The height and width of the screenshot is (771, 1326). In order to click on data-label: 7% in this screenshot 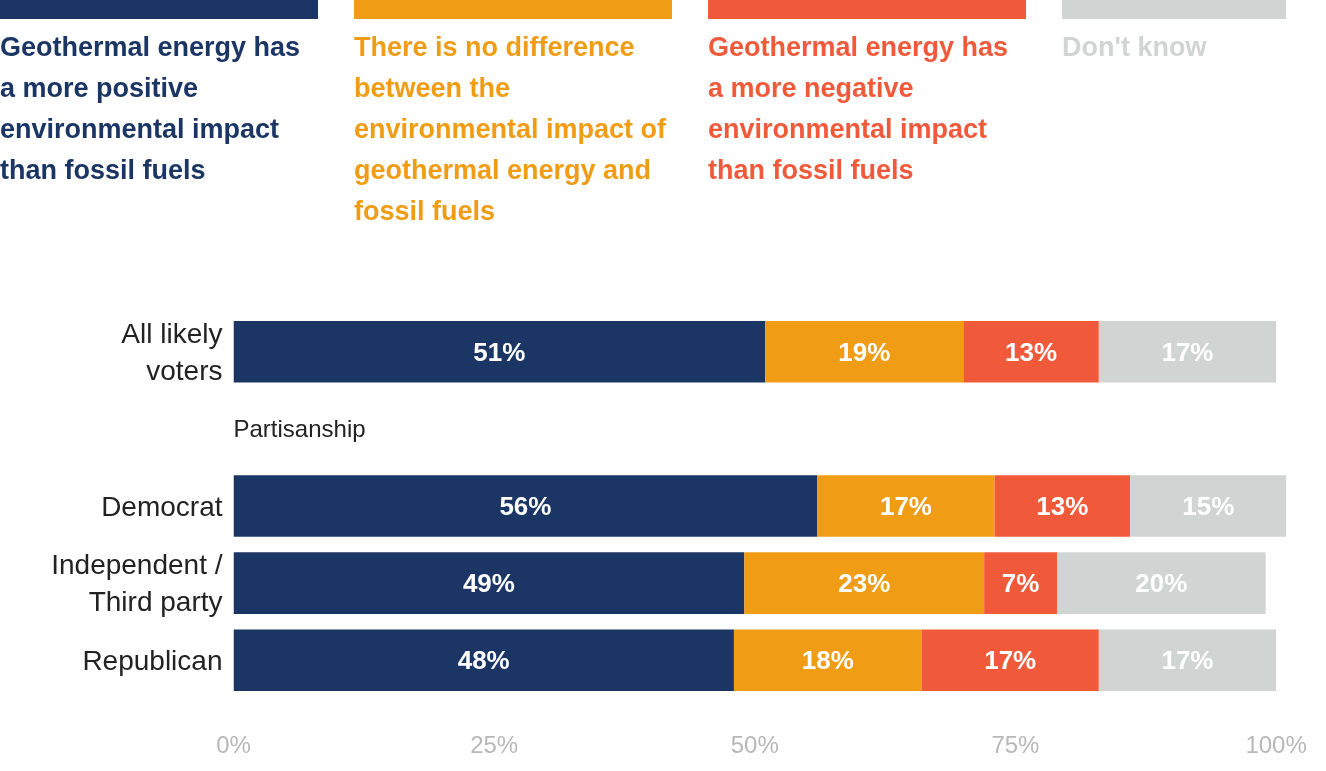, I will do `click(1020, 583)`.